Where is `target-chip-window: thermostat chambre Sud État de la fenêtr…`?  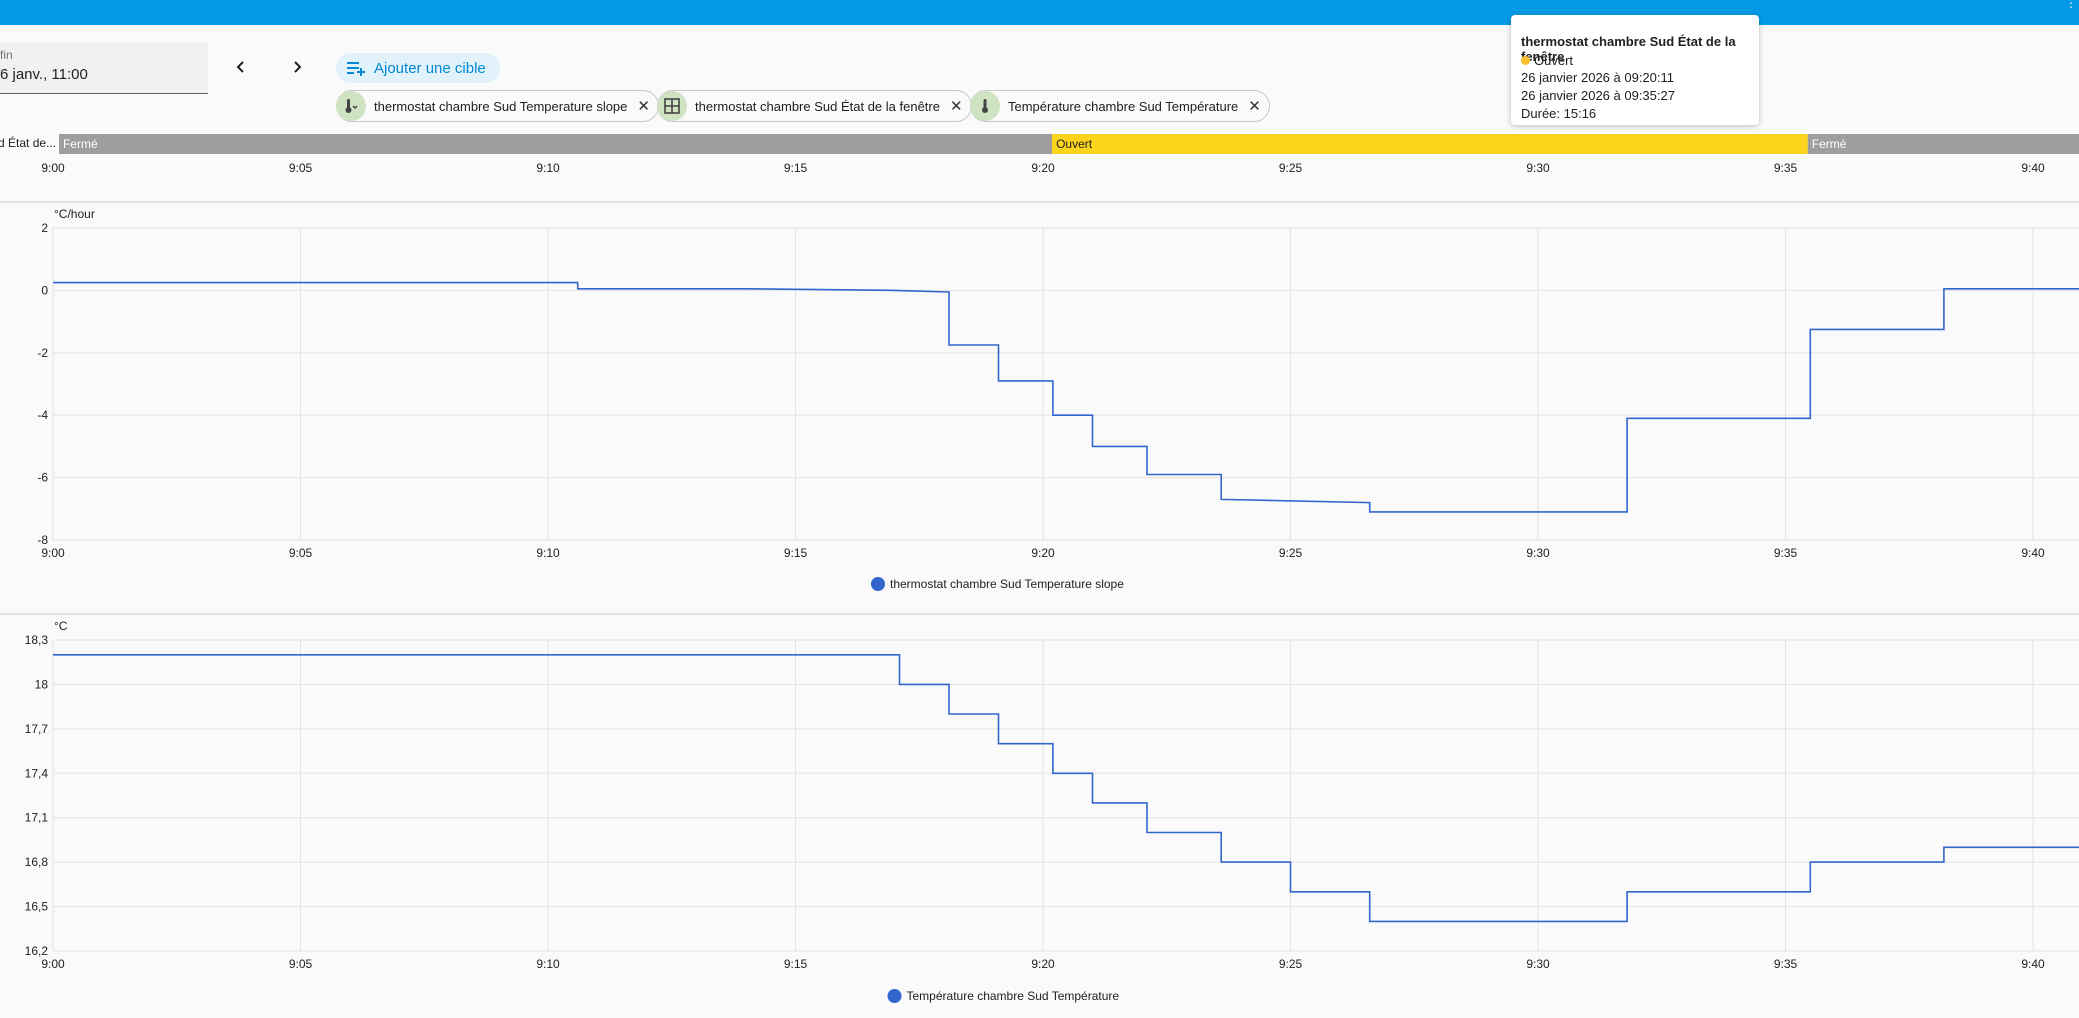 target-chip-window: thermostat chambre Sud État de la fenêtr… is located at coordinates (814, 106).